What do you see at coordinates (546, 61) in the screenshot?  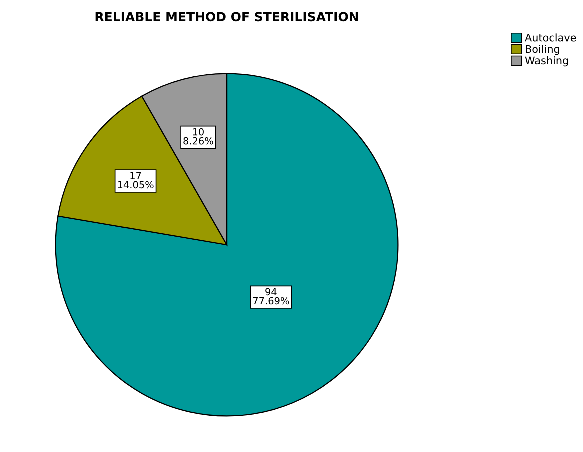 I see `legend-label: Washing` at bounding box center [546, 61].